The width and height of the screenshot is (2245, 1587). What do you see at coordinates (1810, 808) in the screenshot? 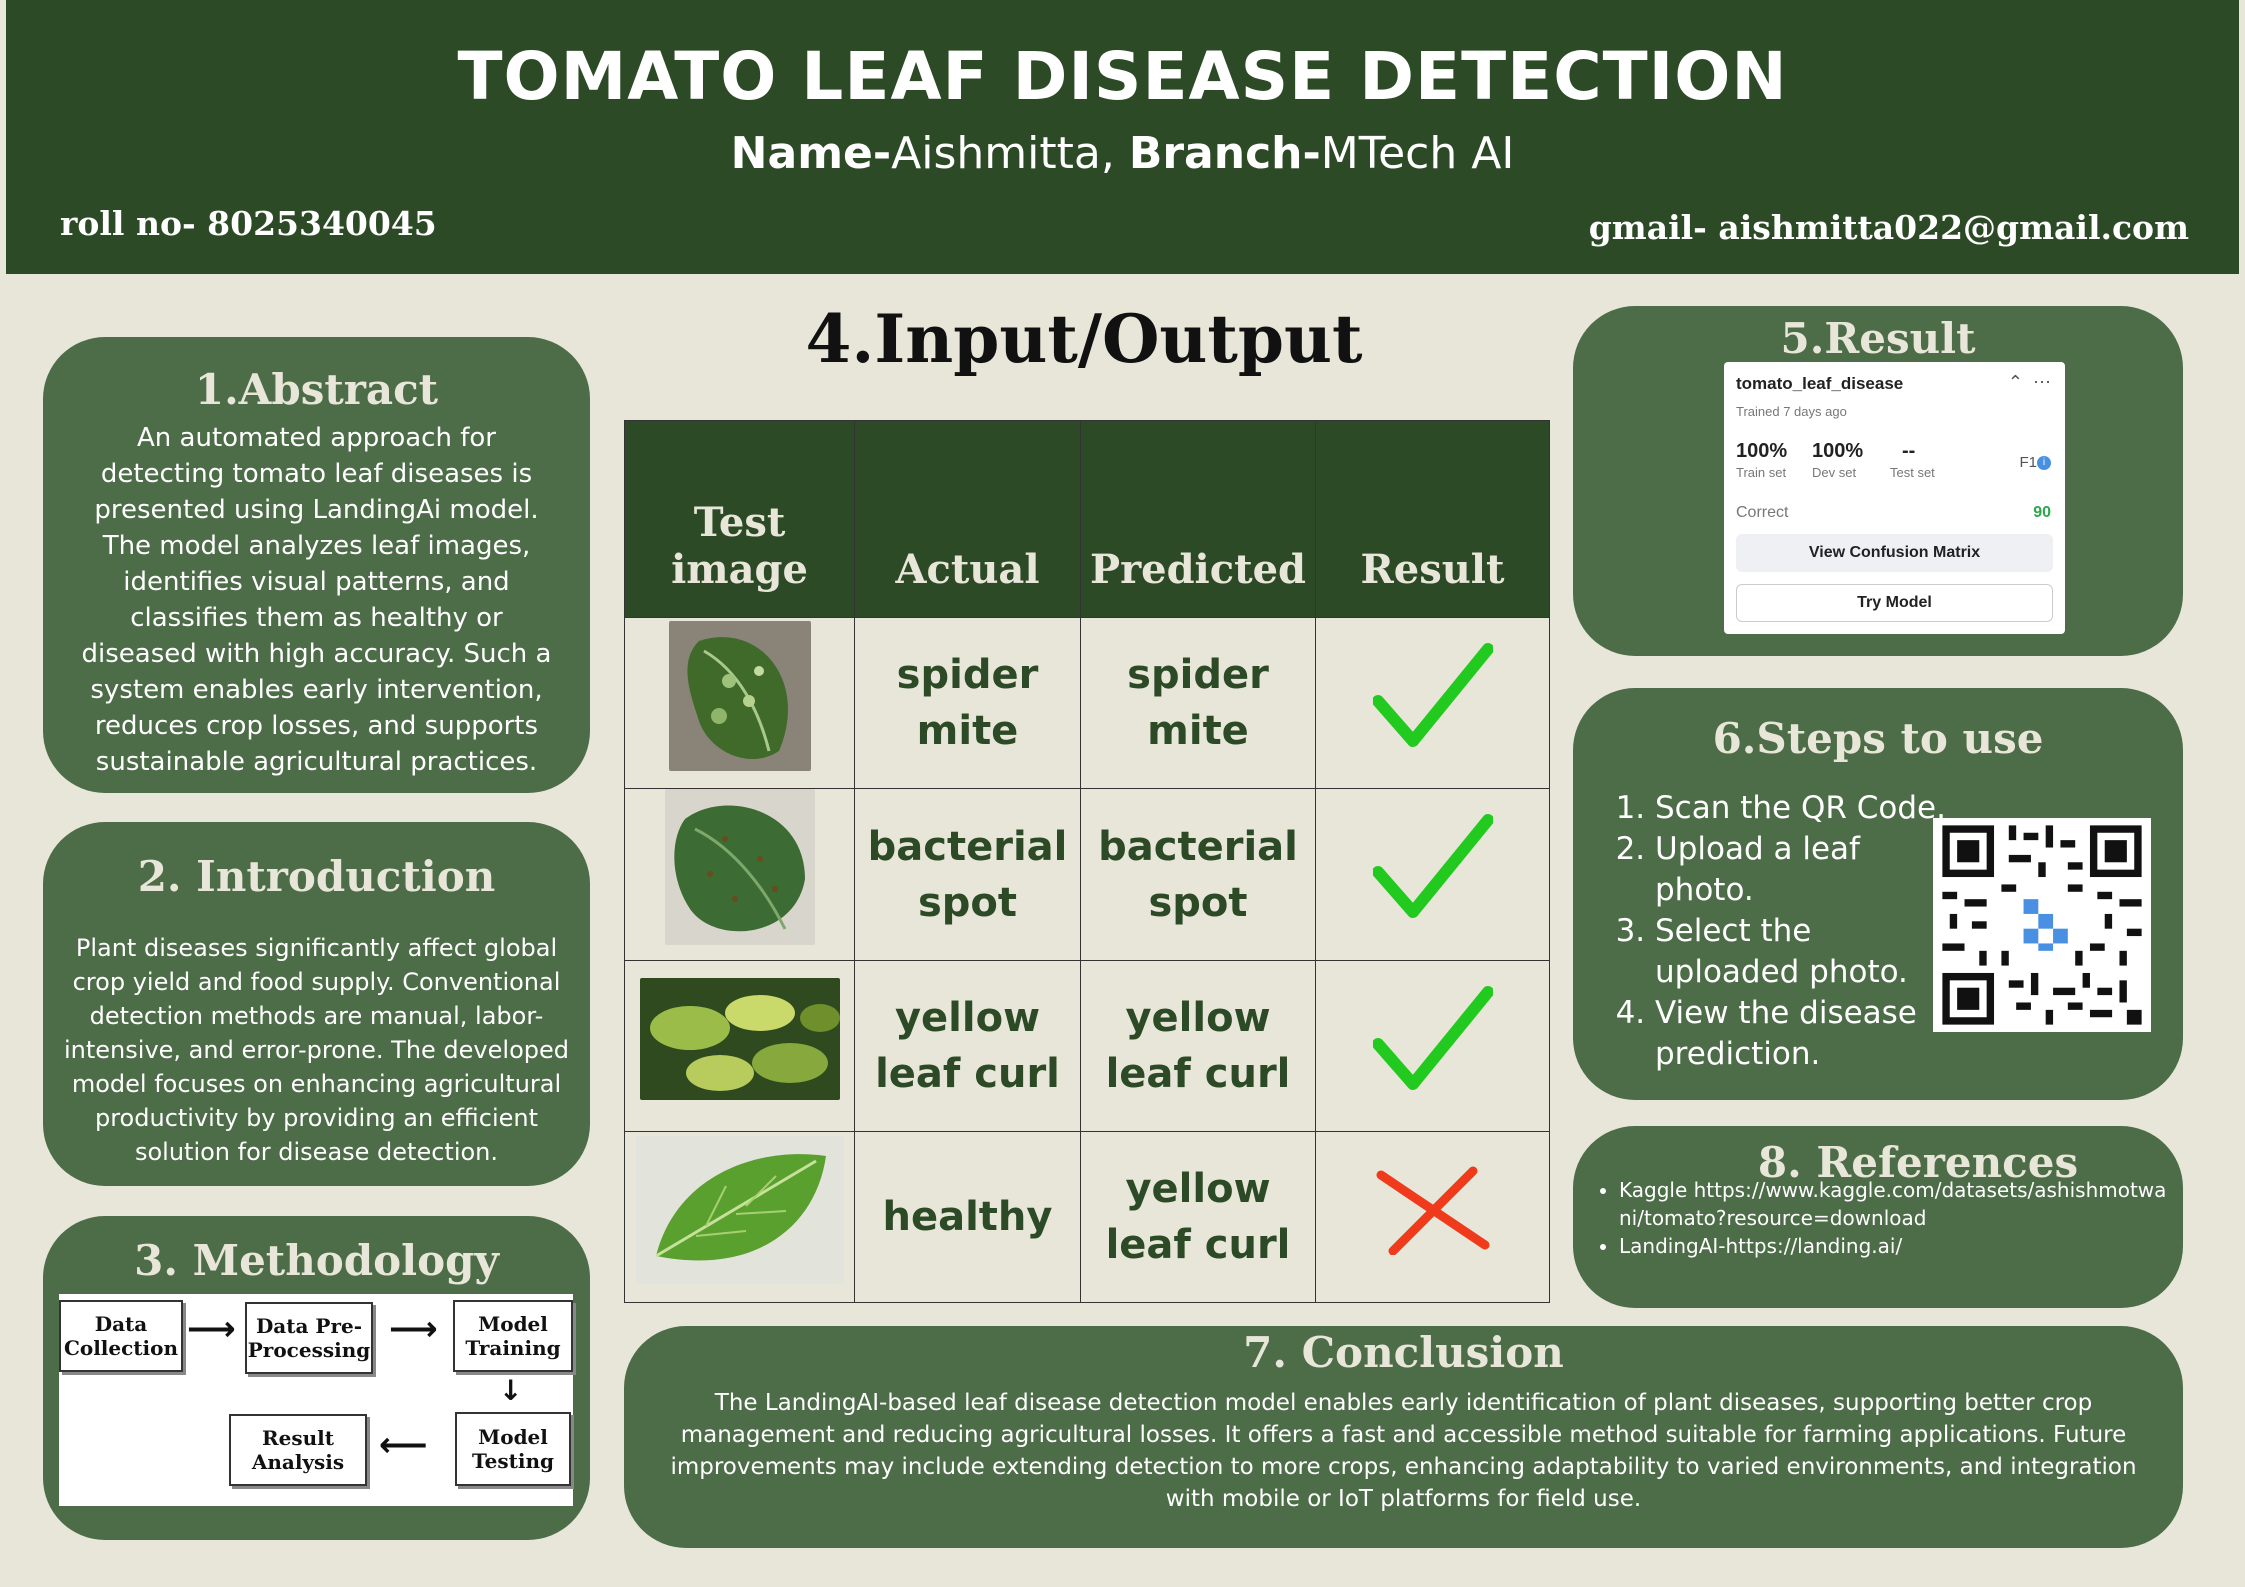
I see `list-item: Scan the QR Code.` at bounding box center [1810, 808].